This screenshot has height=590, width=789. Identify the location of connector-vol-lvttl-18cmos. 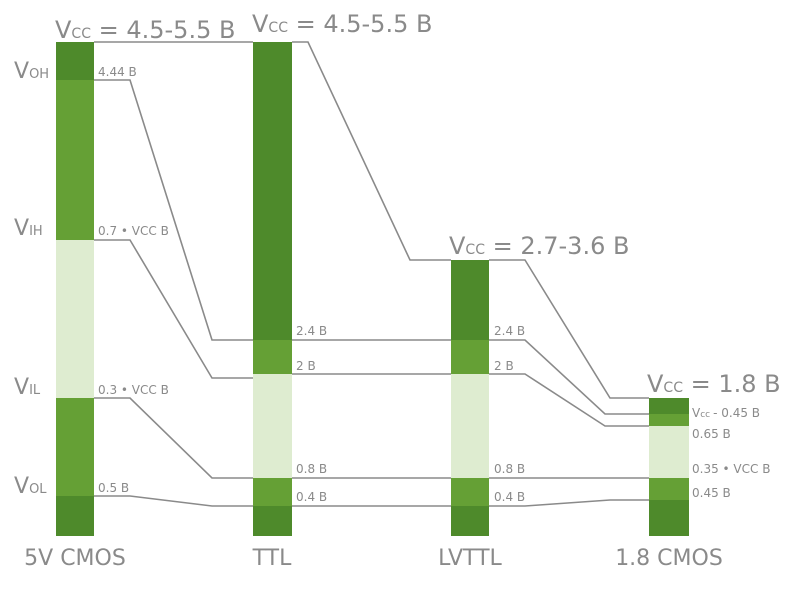
(569, 503).